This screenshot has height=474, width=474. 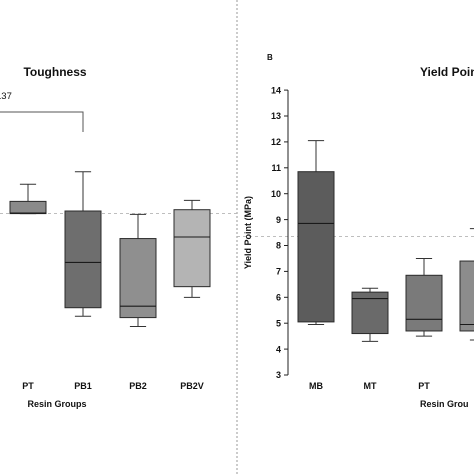 I want to click on y-tick-label-10: 10, so click(x=276, y=194).